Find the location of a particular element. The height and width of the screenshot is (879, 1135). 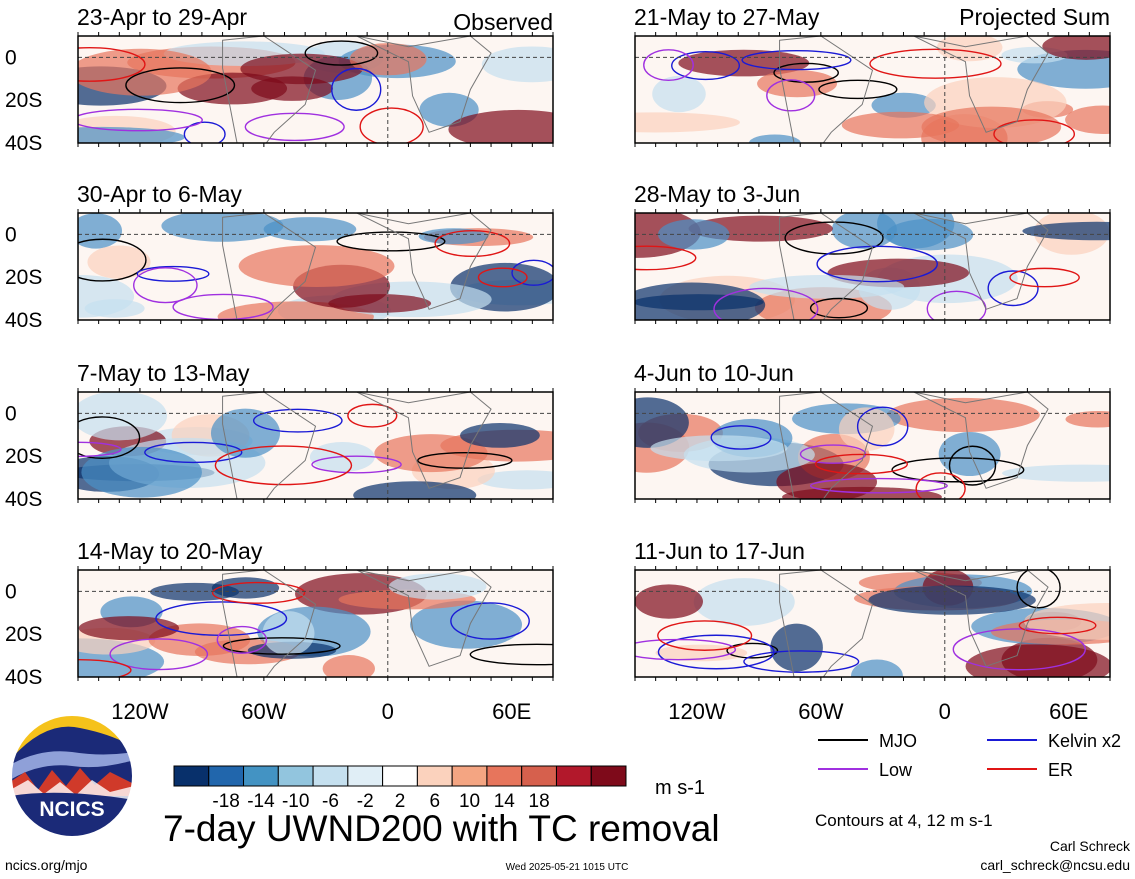

x-tick-label: 60E is located at coordinates (511, 711).